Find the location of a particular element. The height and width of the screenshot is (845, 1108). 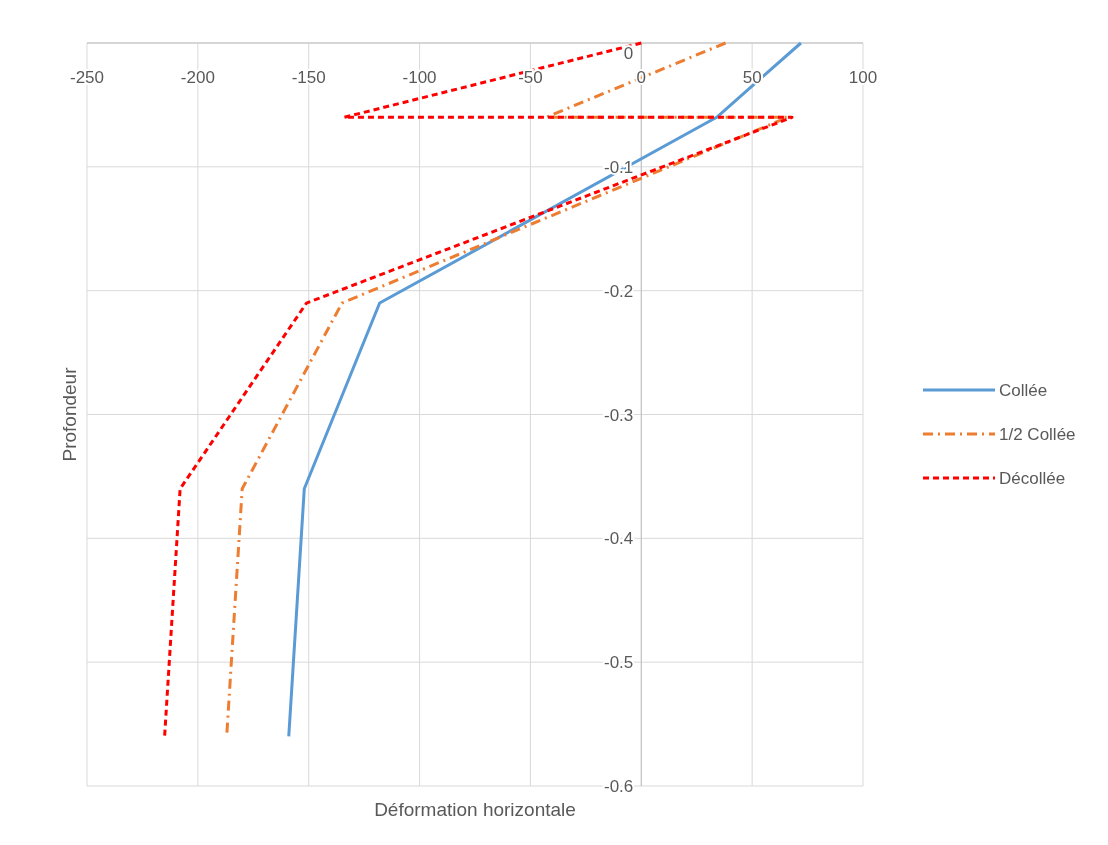

y-tick-label: -0.5 is located at coordinates (618, 663).